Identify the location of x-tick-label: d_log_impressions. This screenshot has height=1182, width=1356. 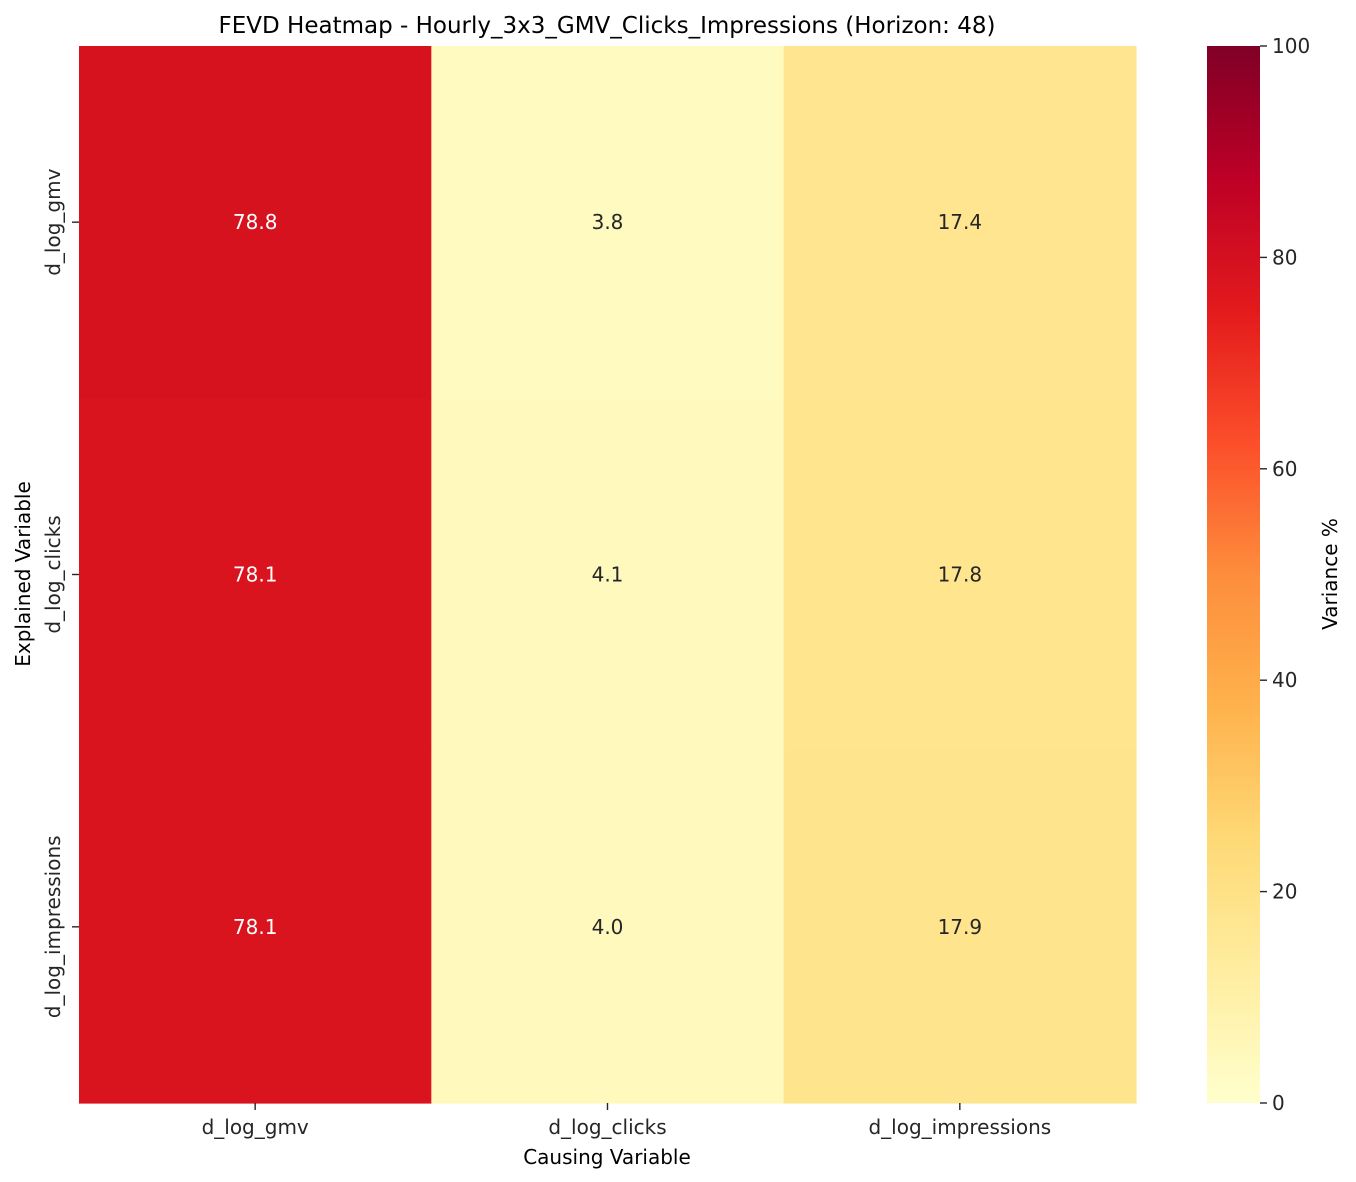
(959, 1127).